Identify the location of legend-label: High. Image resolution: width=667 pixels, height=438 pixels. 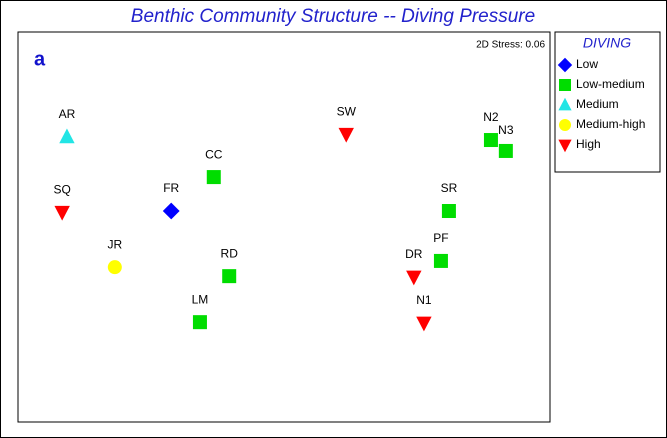
(588, 144).